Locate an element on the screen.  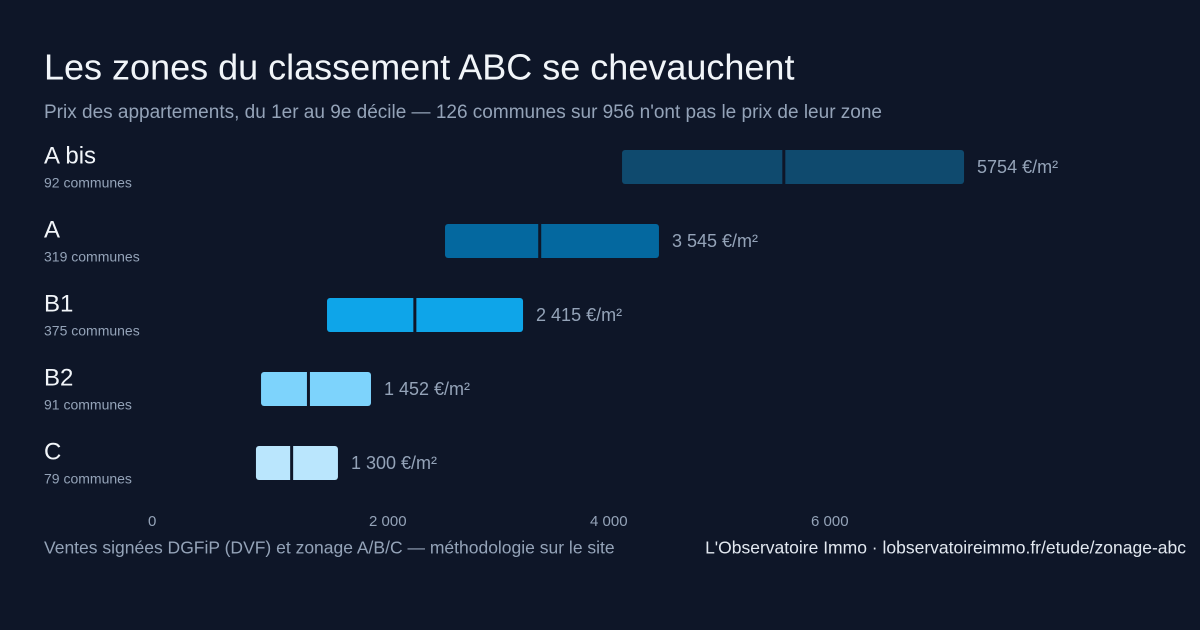
x-tick-label: 6 000 is located at coordinates (830, 521).